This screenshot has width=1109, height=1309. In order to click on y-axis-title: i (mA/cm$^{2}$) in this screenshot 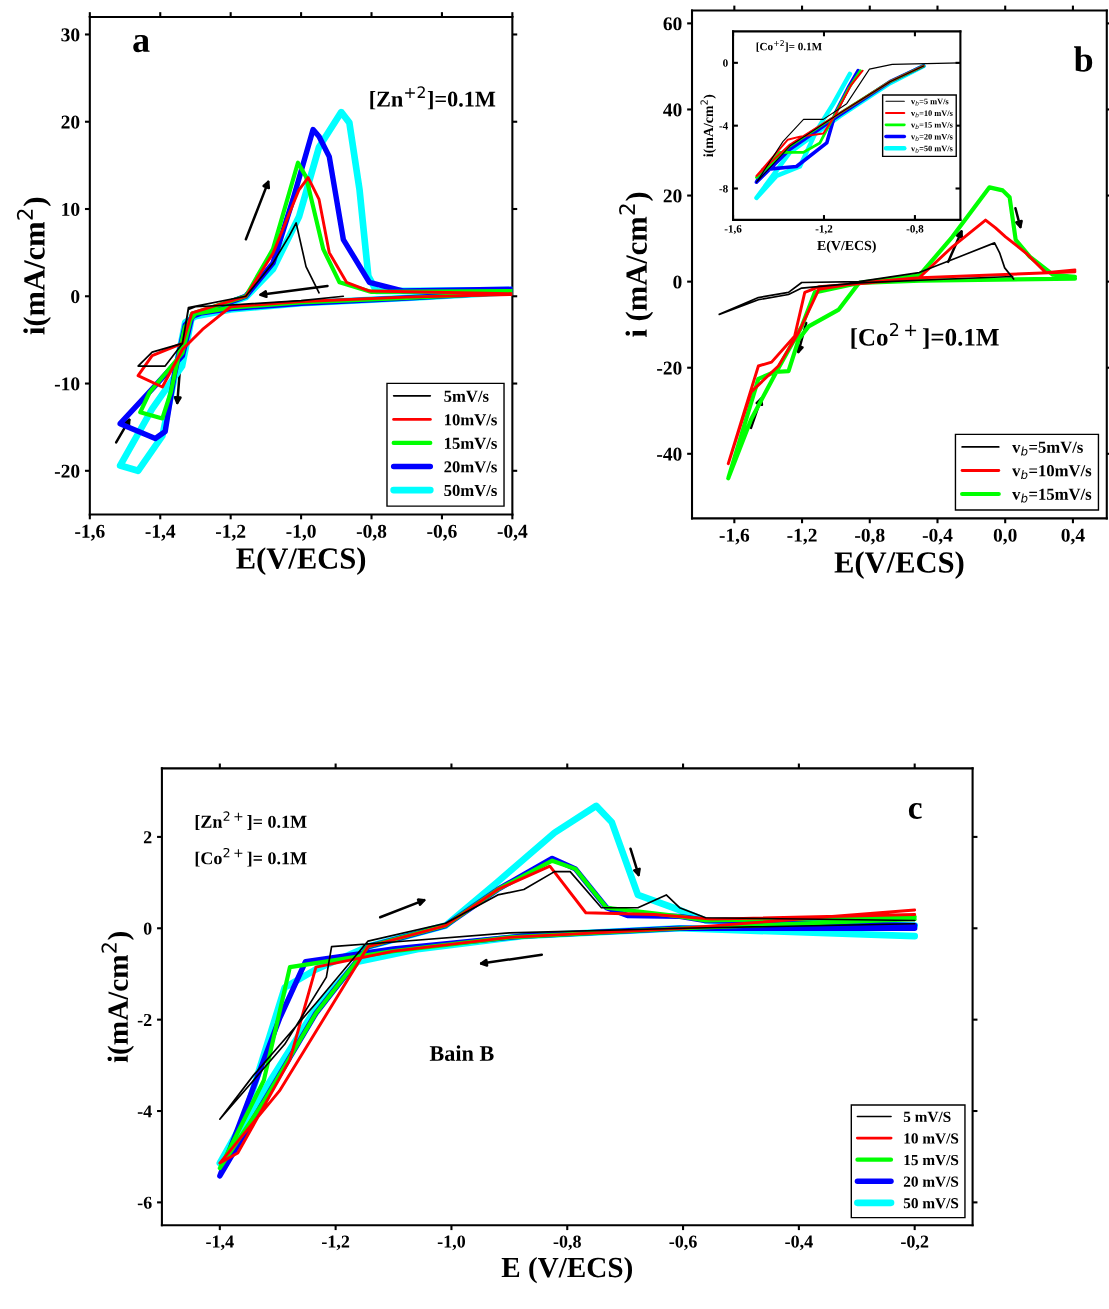, I will do `click(636, 264)`.